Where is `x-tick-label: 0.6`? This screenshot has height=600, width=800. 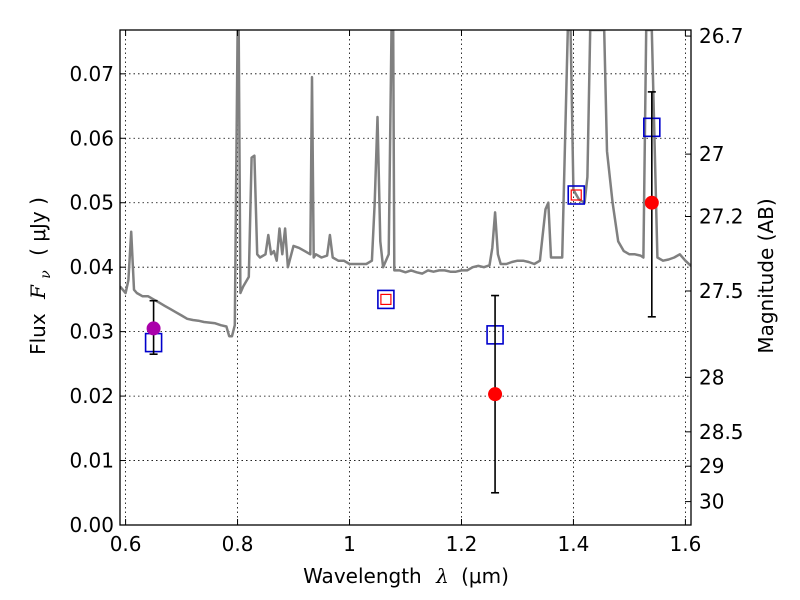 x-tick-label: 0.6 is located at coordinates (126, 544).